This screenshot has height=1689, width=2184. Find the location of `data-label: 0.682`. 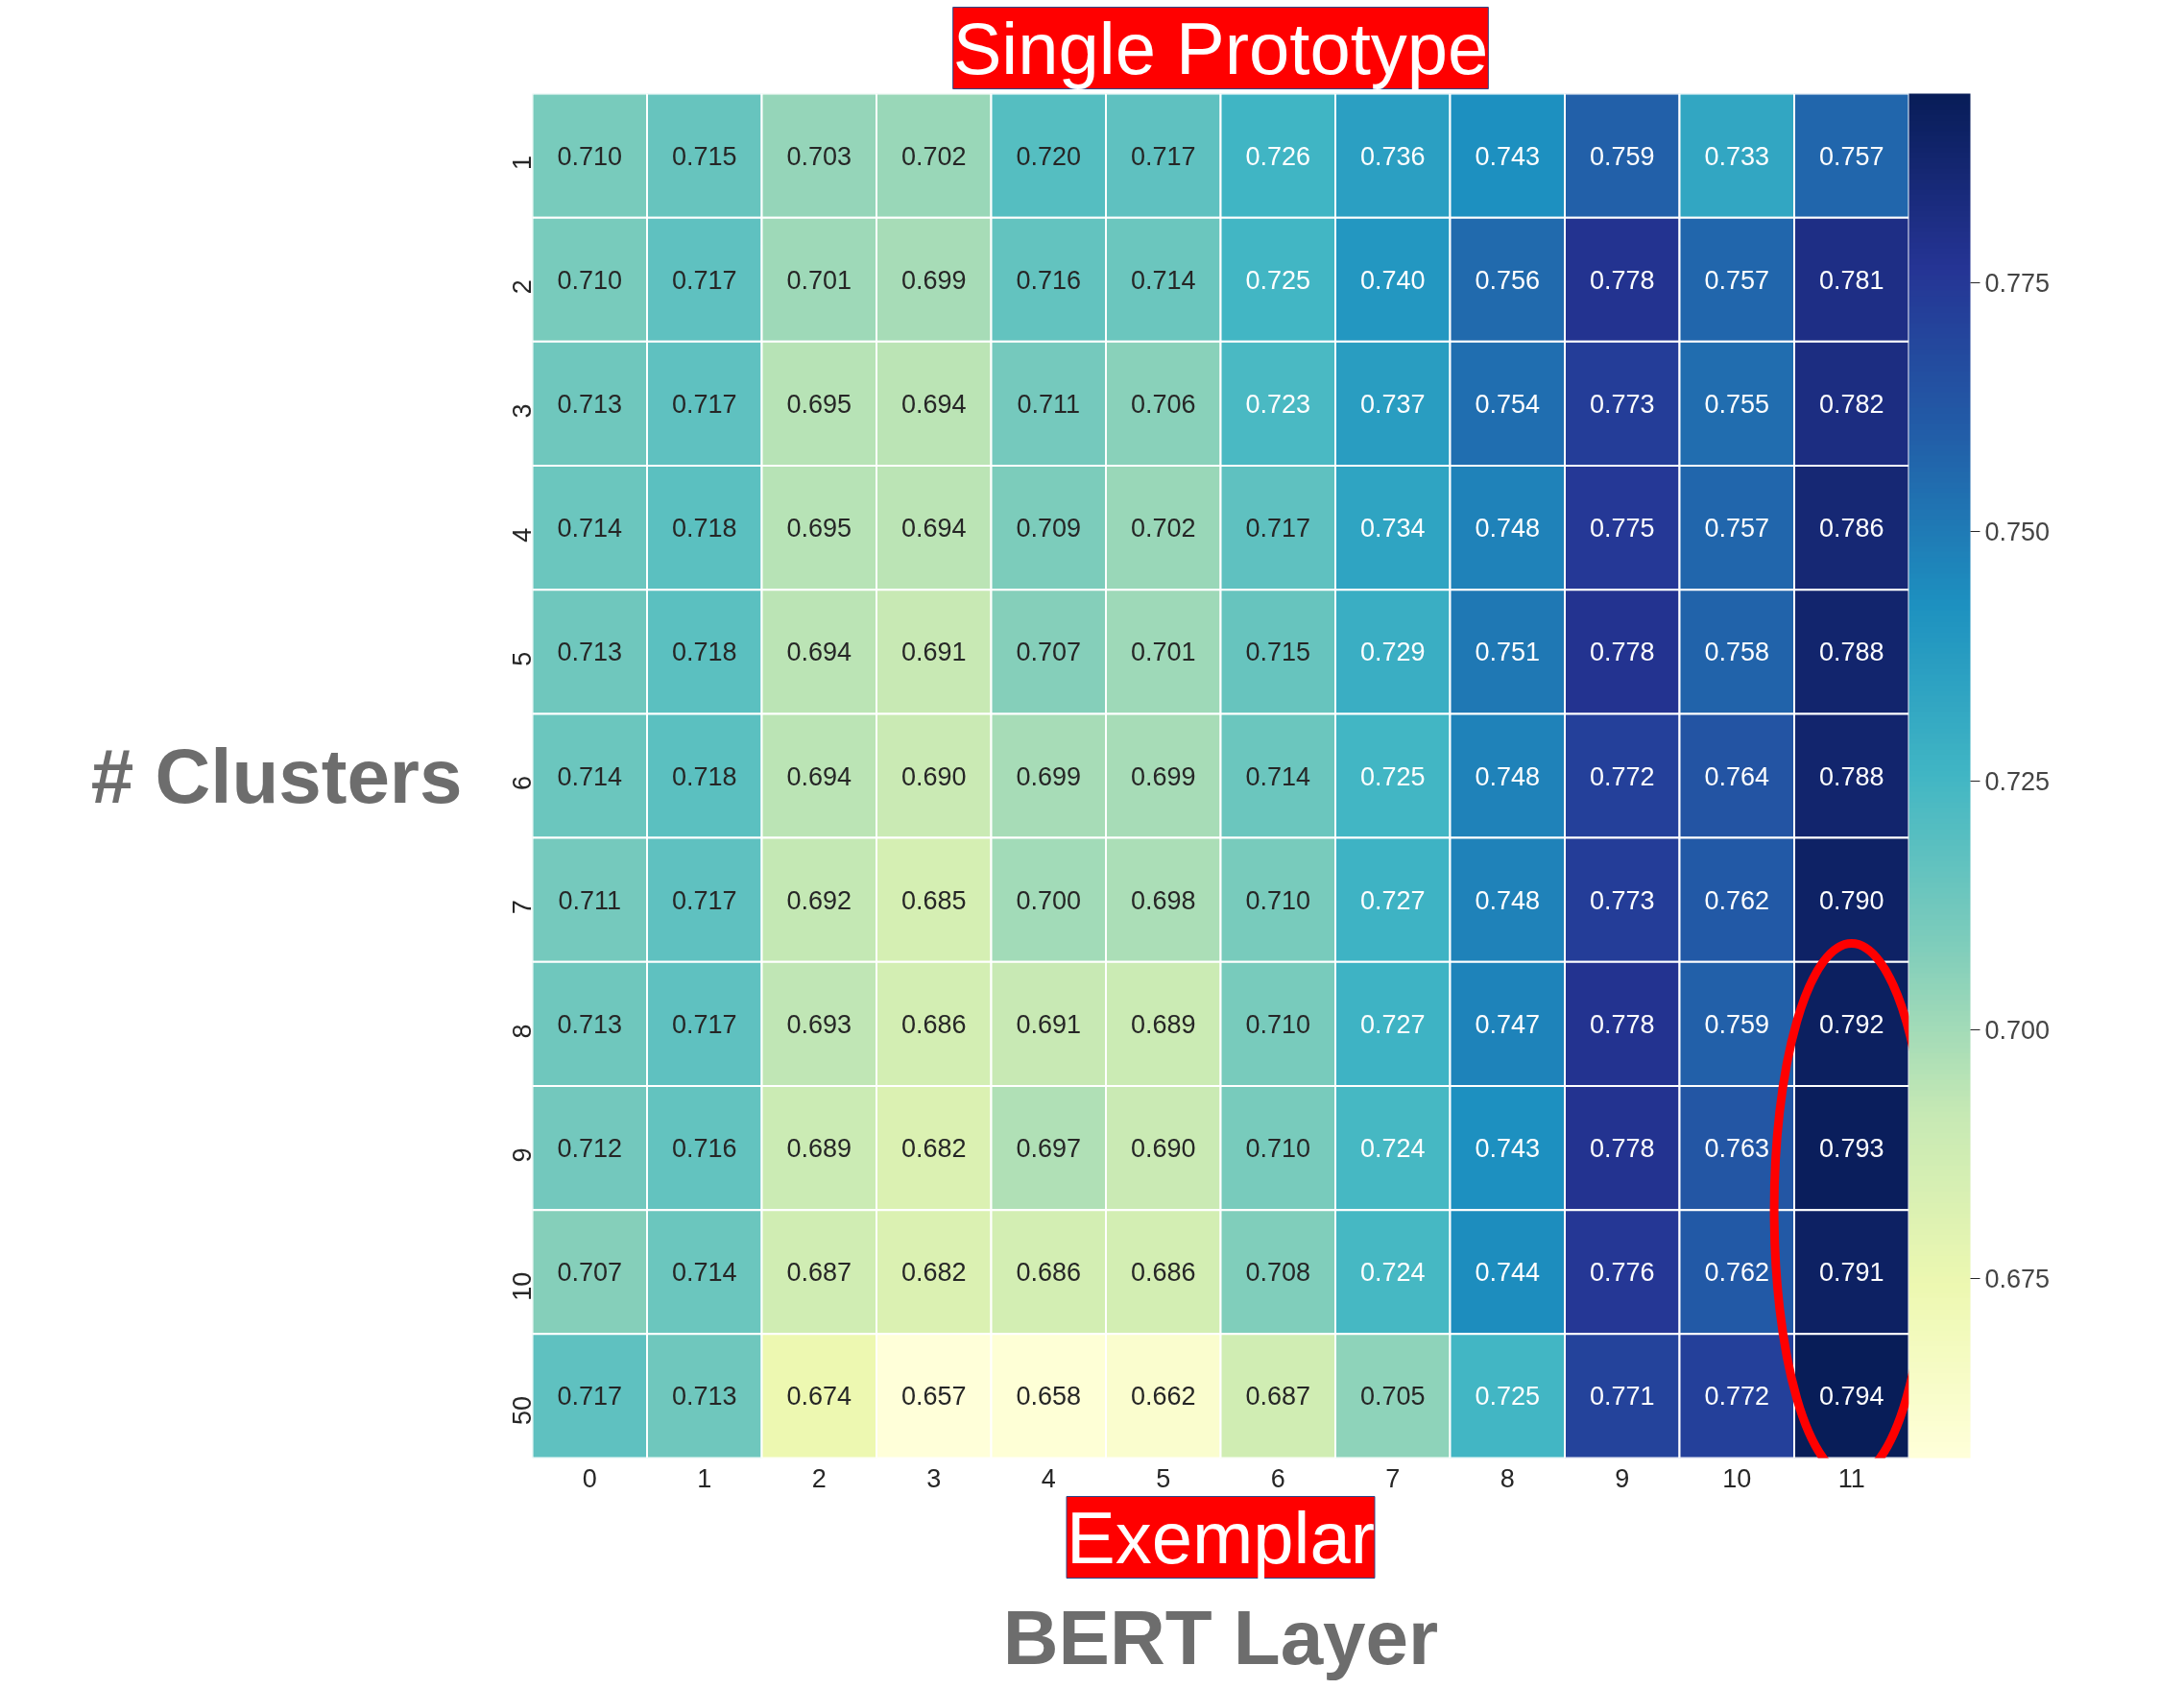

data-label: 0.682 is located at coordinates (933, 1149).